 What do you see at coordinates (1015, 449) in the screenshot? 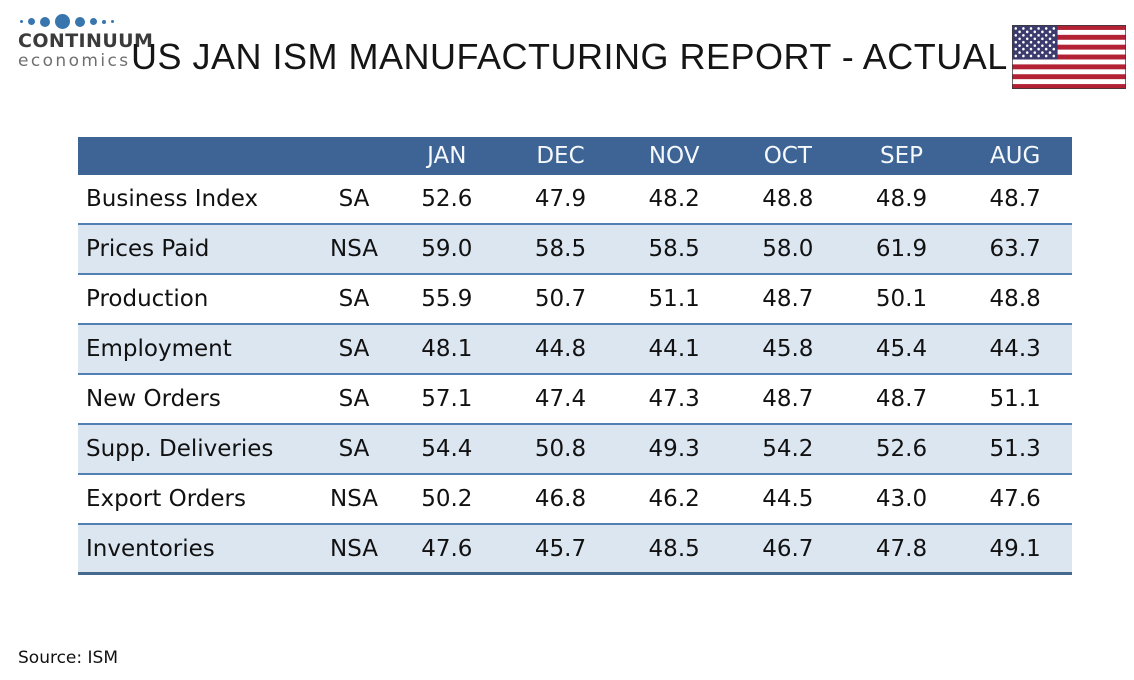
I see `value-cell: 51.3` at bounding box center [1015, 449].